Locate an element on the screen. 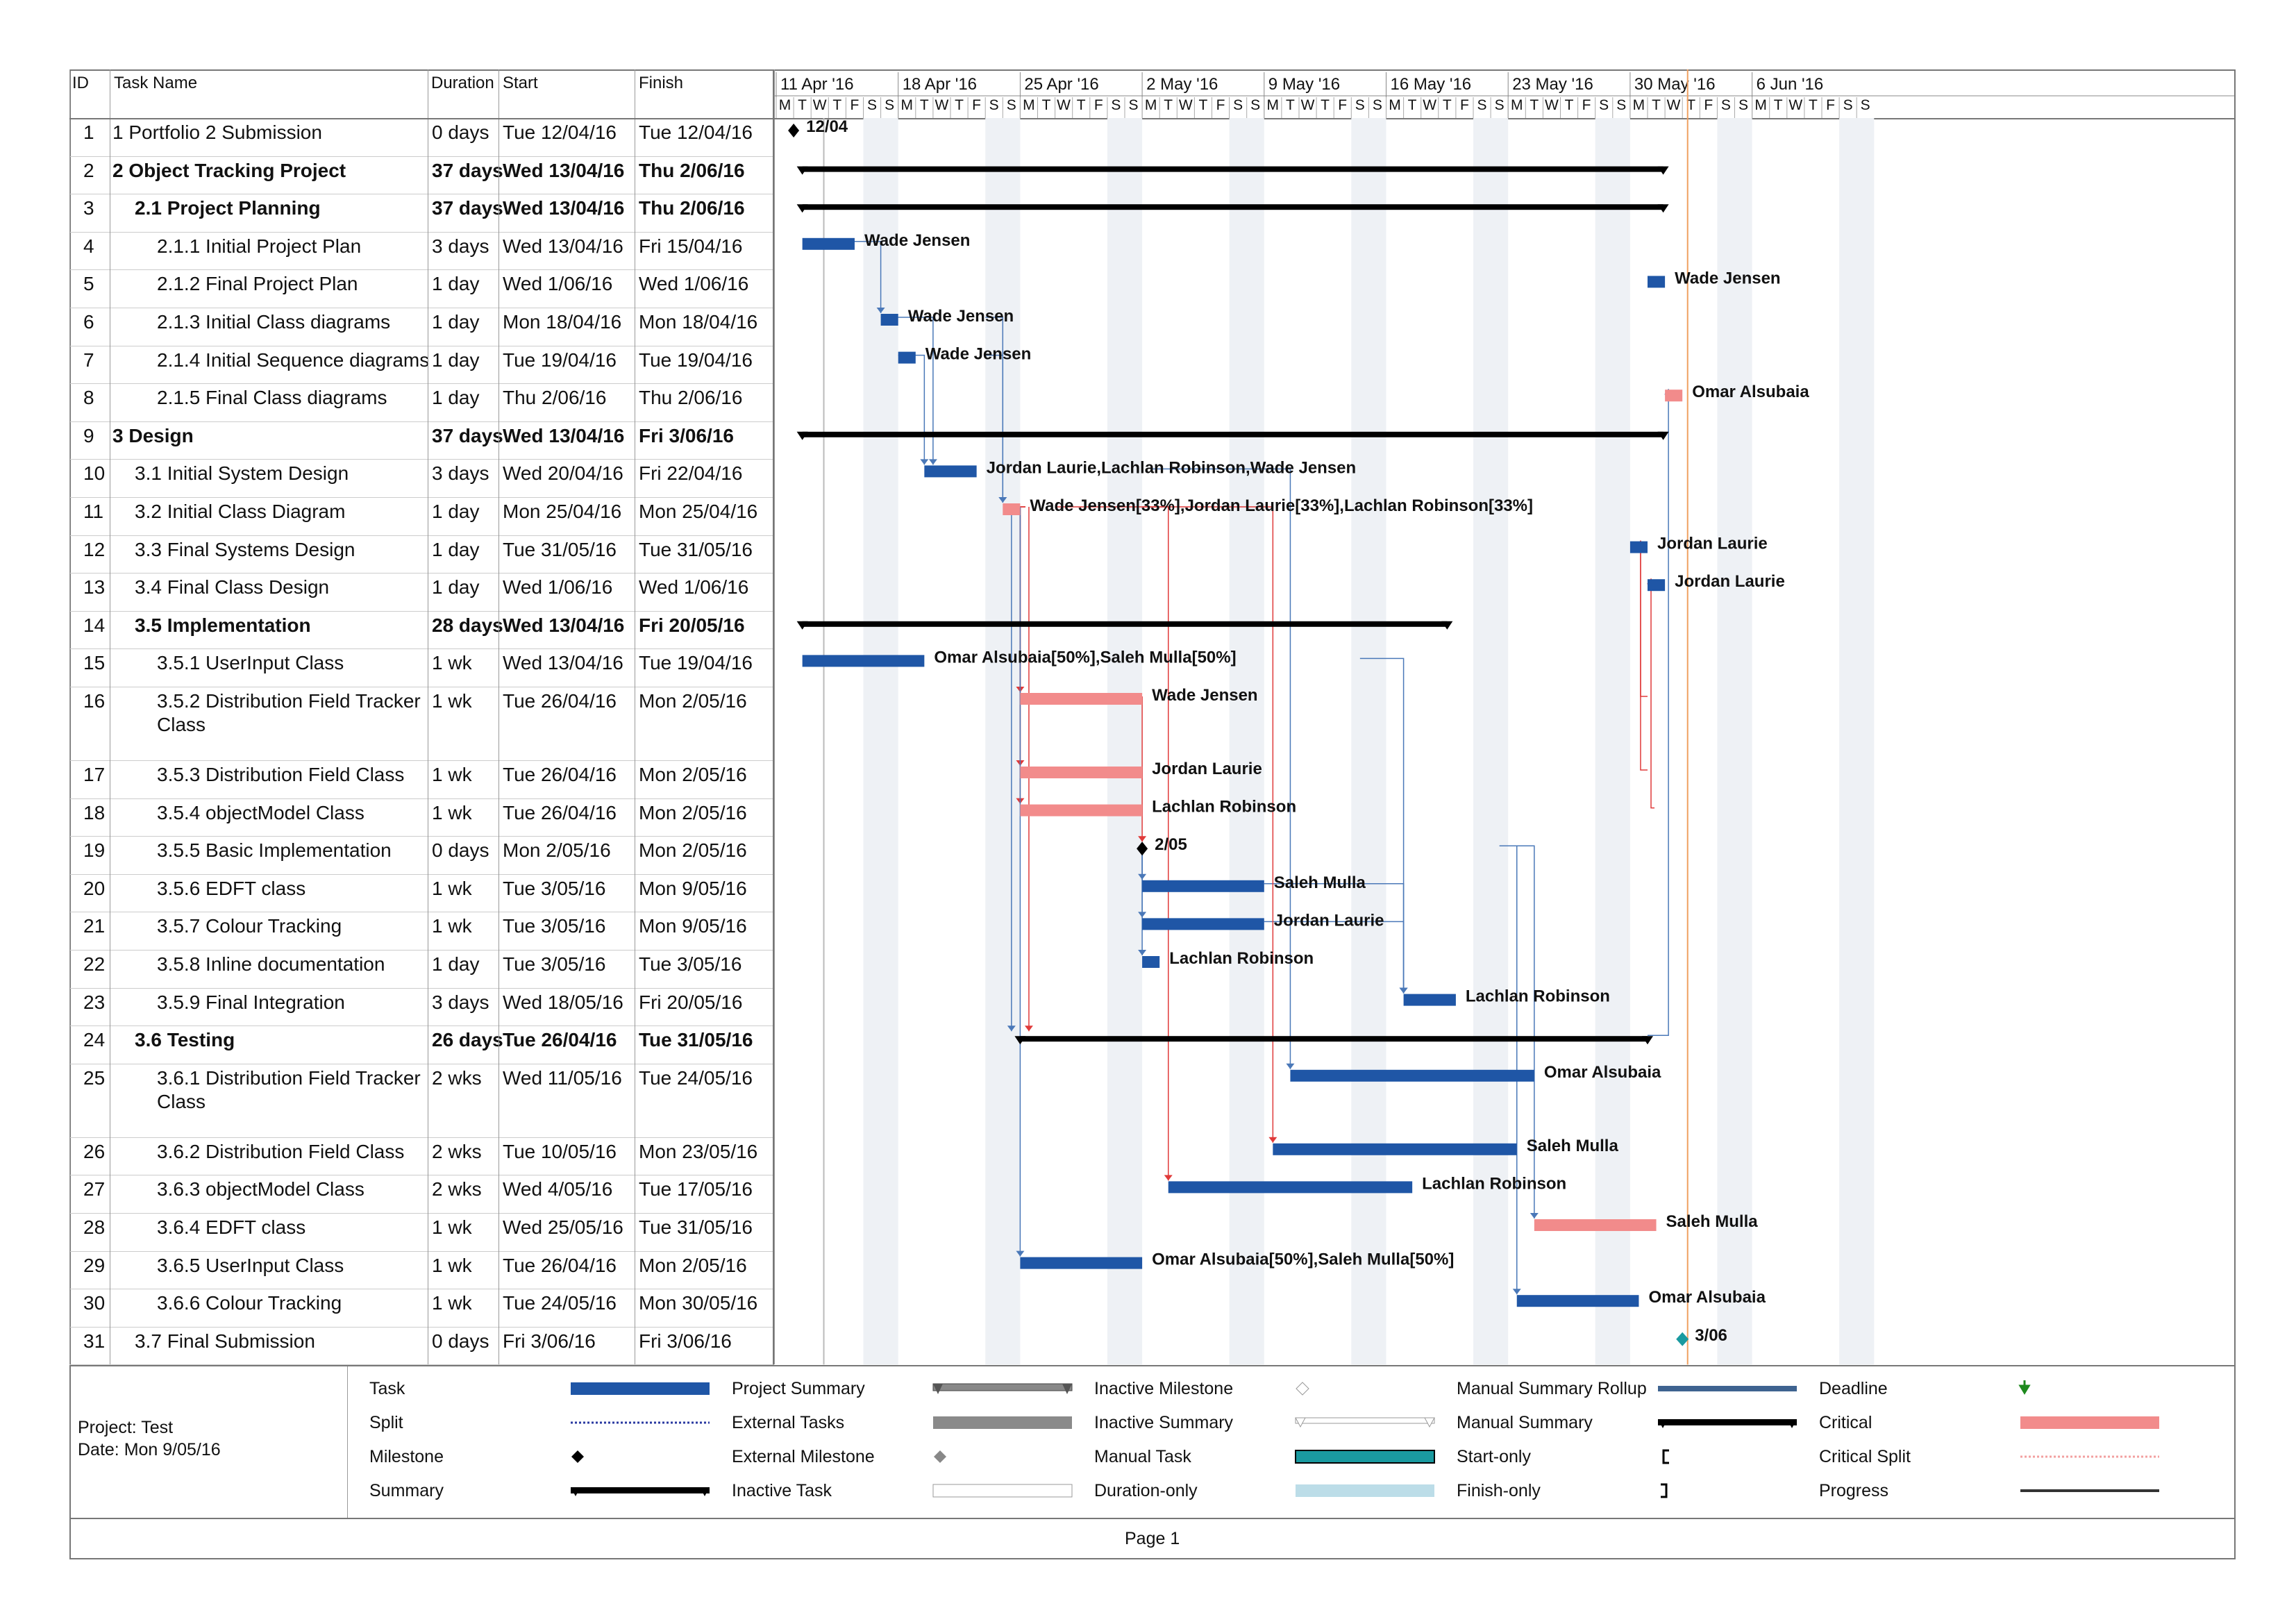  task-row-start: Wed 18/05/16 is located at coordinates (563, 1002).